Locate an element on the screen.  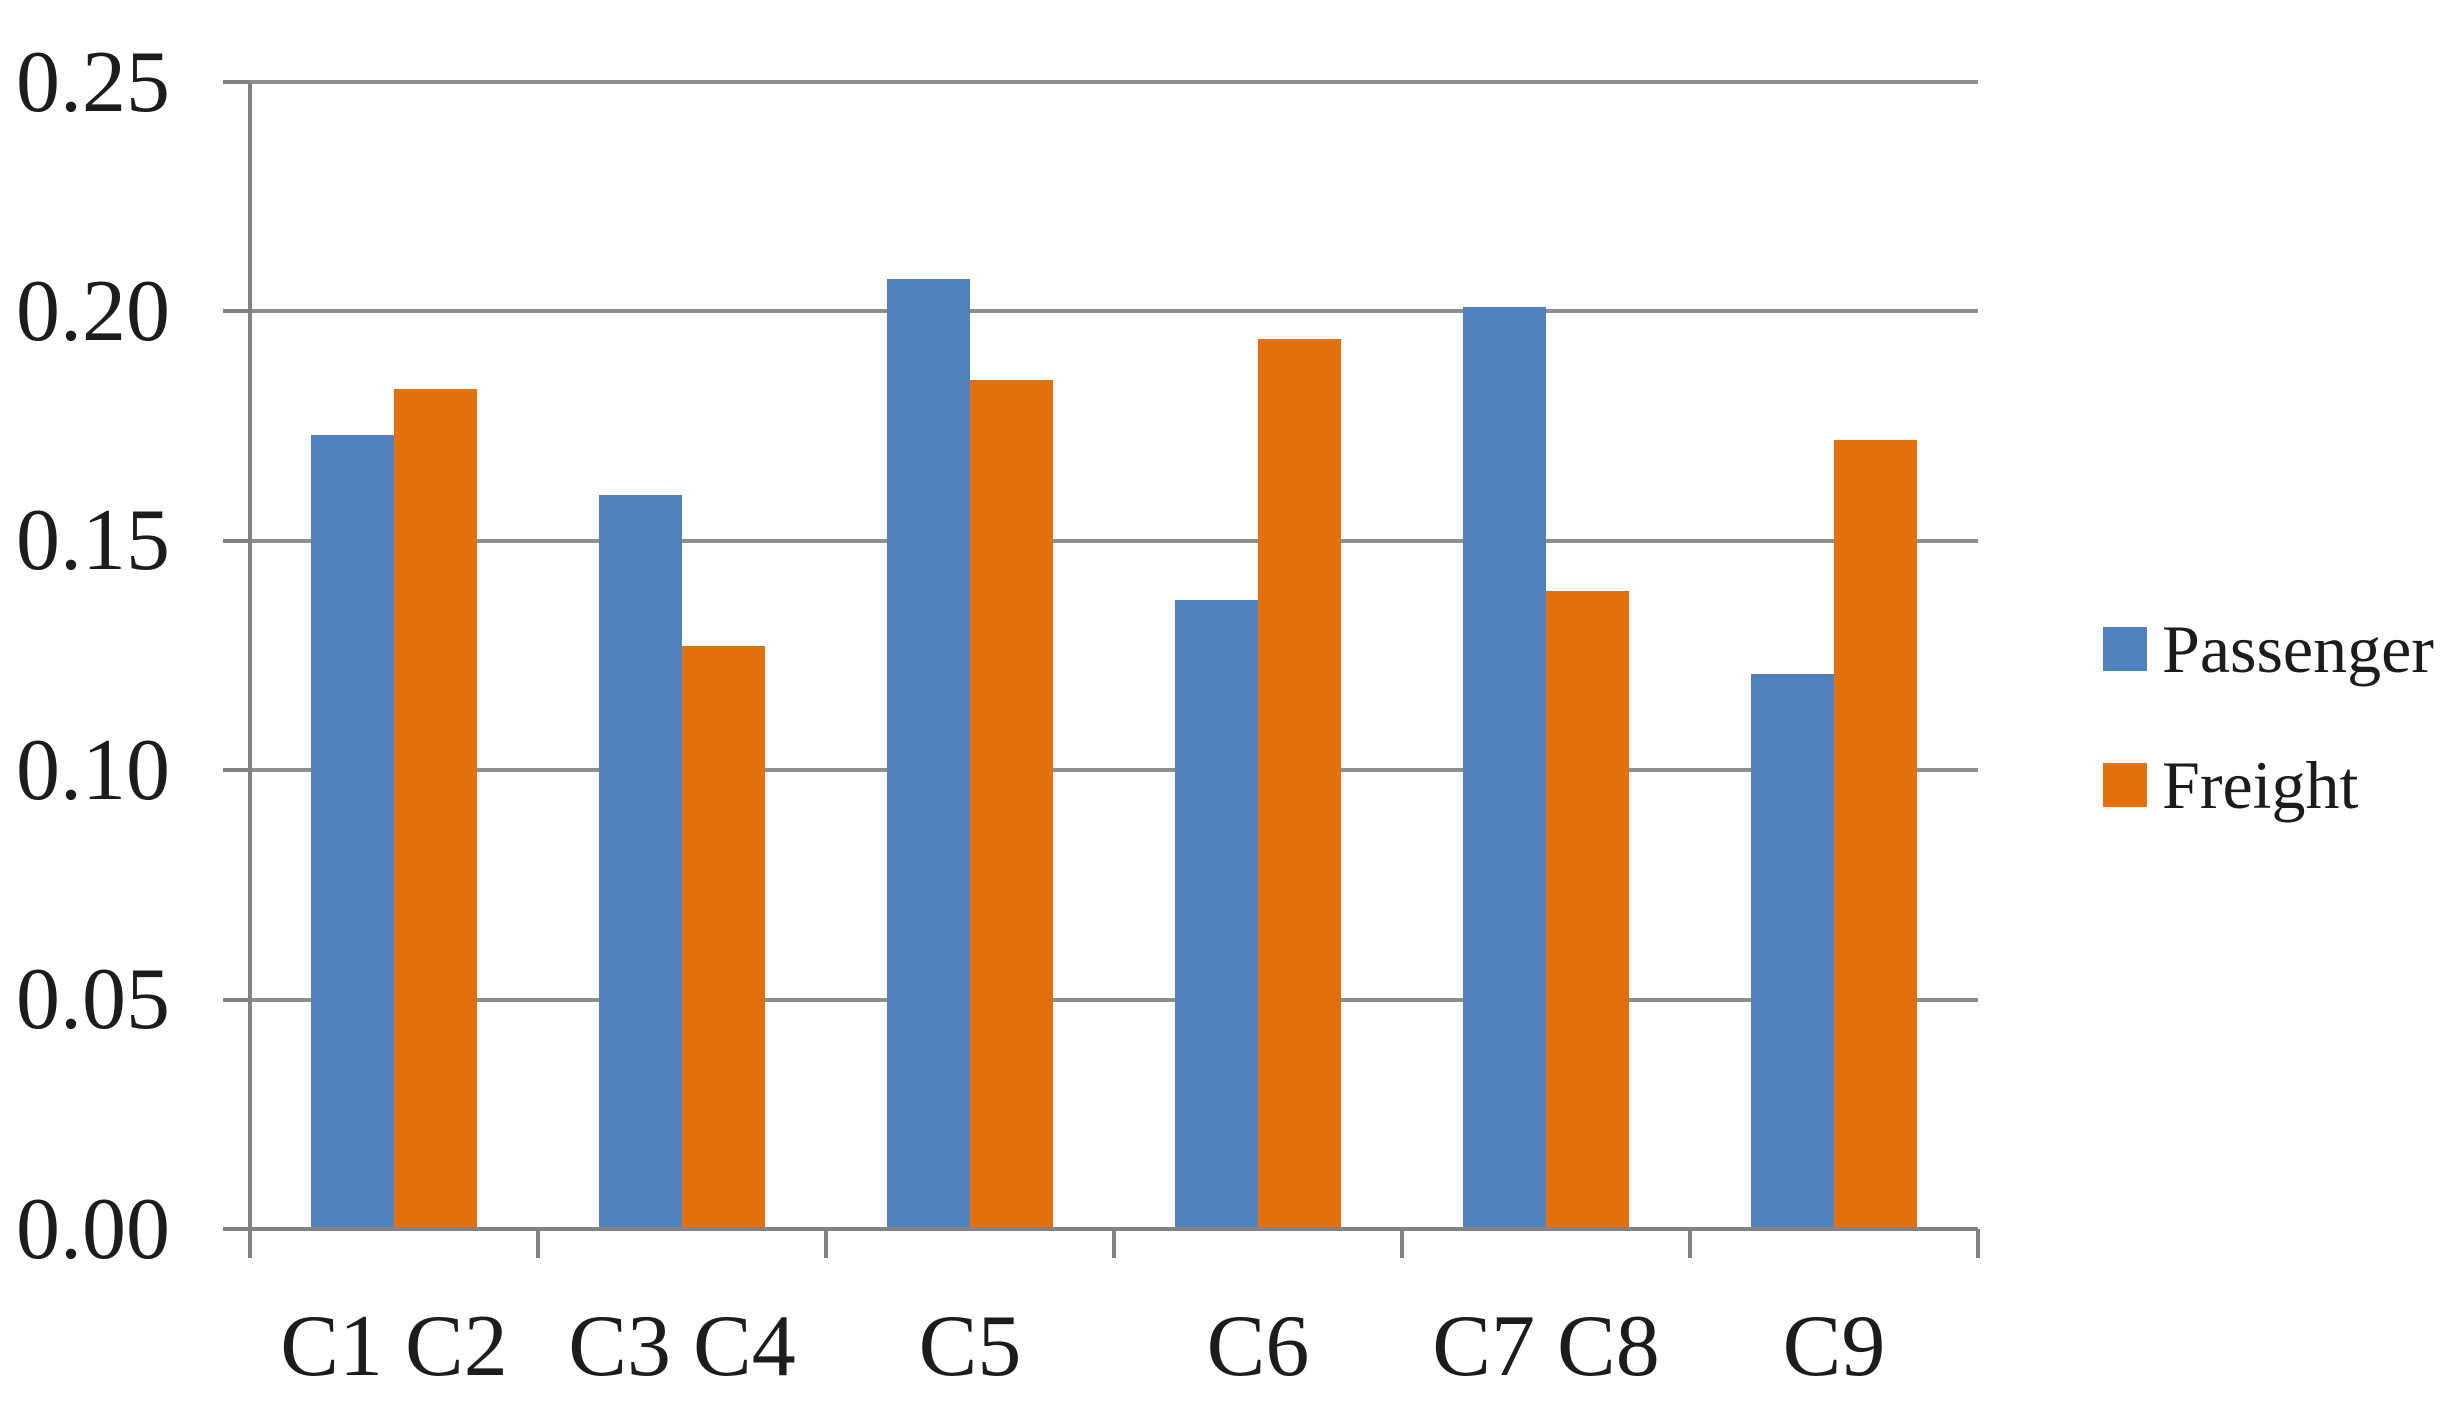
y-axis-tick-label: 0.15 is located at coordinates (93, 541).